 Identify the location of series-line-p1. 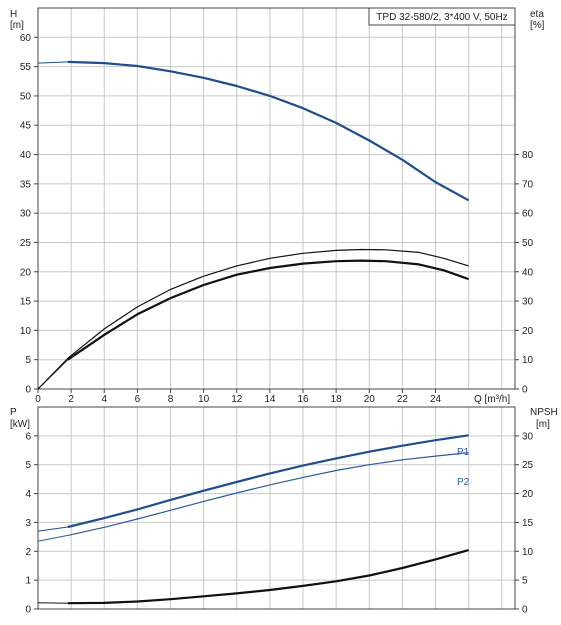
(268, 481).